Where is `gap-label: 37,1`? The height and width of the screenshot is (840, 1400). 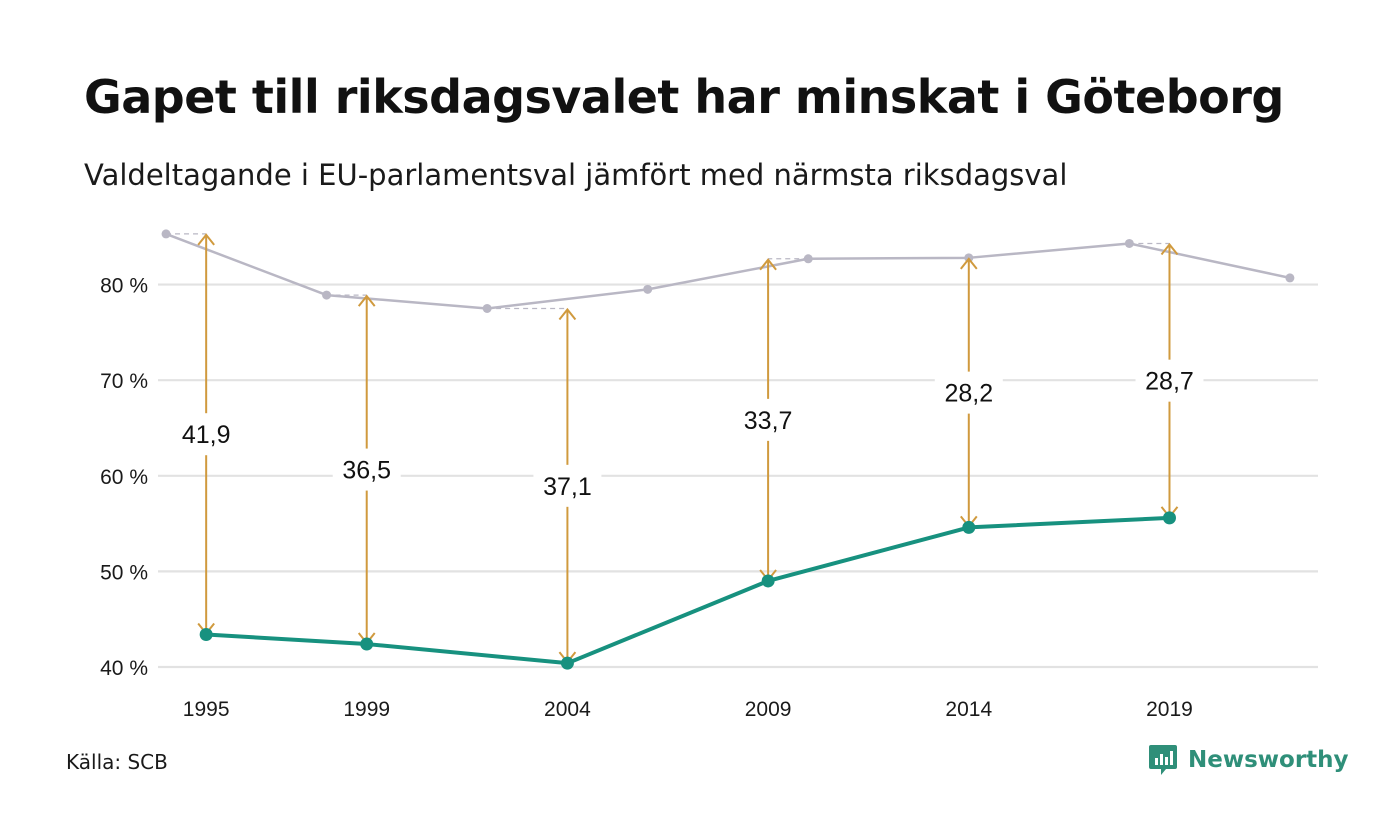
gap-label: 37,1 is located at coordinates (567, 487).